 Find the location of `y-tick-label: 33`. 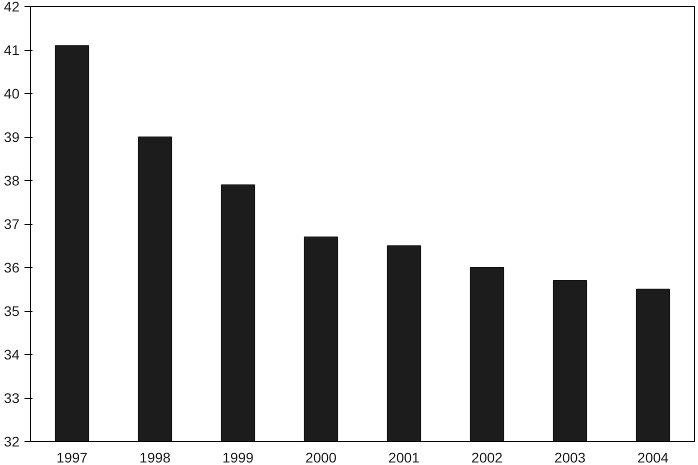

y-tick-label: 33 is located at coordinates (12, 398).